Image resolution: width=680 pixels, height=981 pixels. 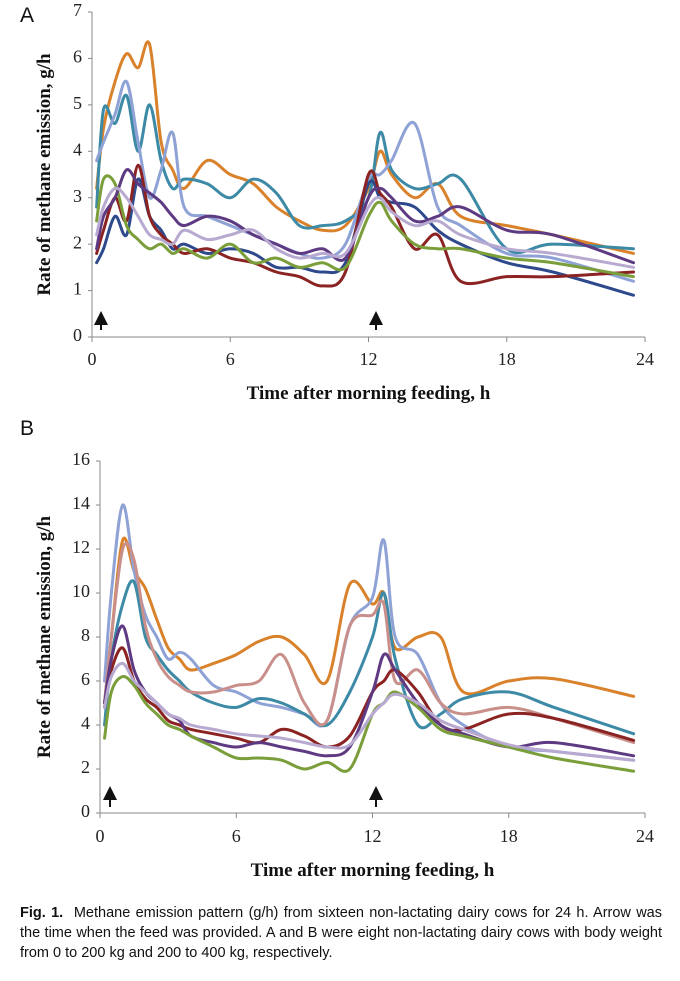 What do you see at coordinates (81, 459) in the screenshot?
I see `y-tick-label: 16` at bounding box center [81, 459].